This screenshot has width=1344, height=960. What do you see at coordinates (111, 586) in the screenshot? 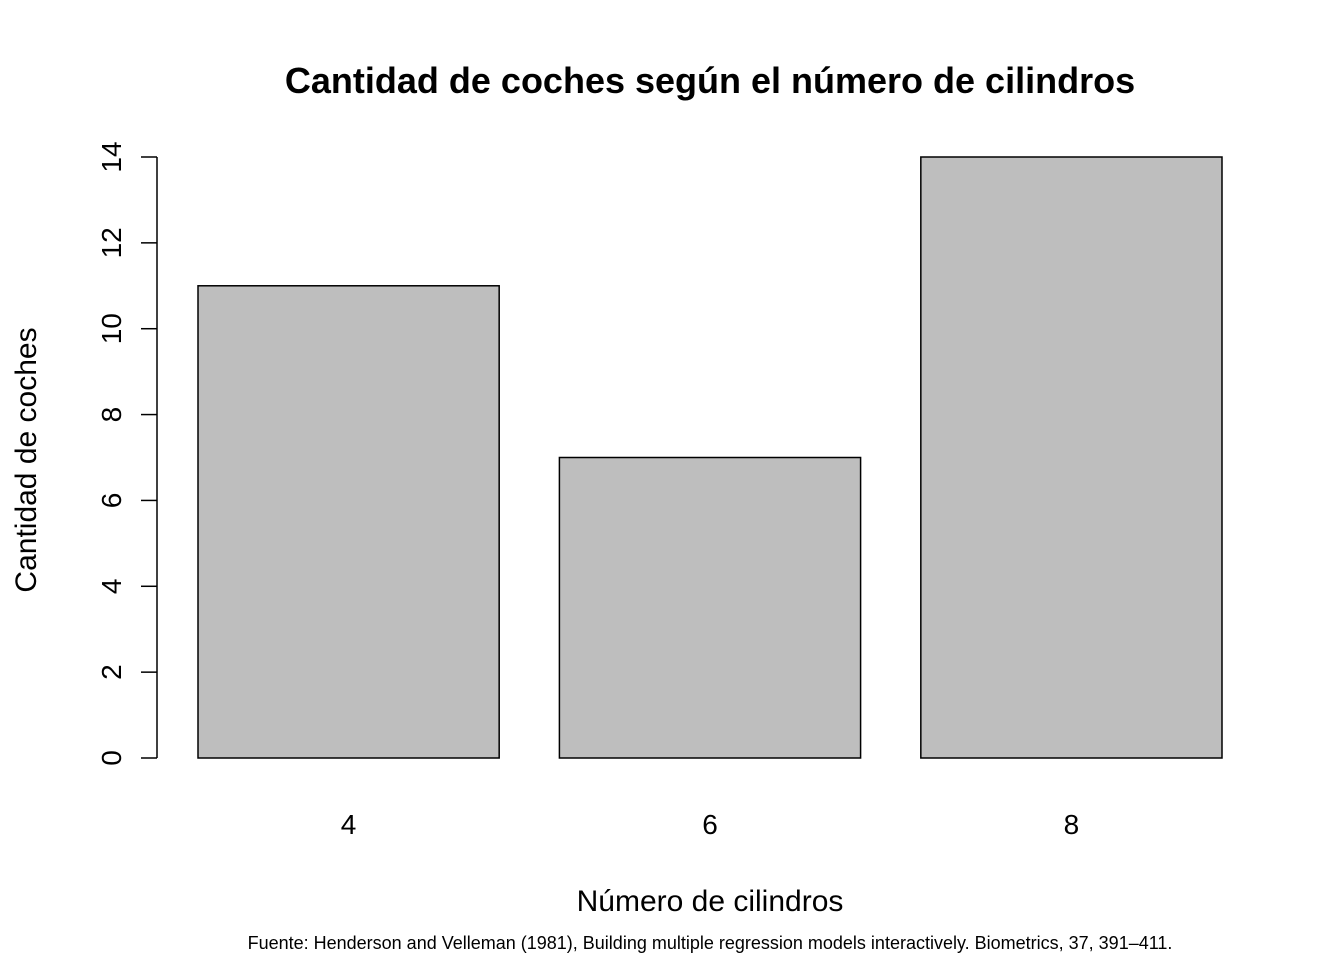
I see `y-tick-label: 4` at bounding box center [111, 586].